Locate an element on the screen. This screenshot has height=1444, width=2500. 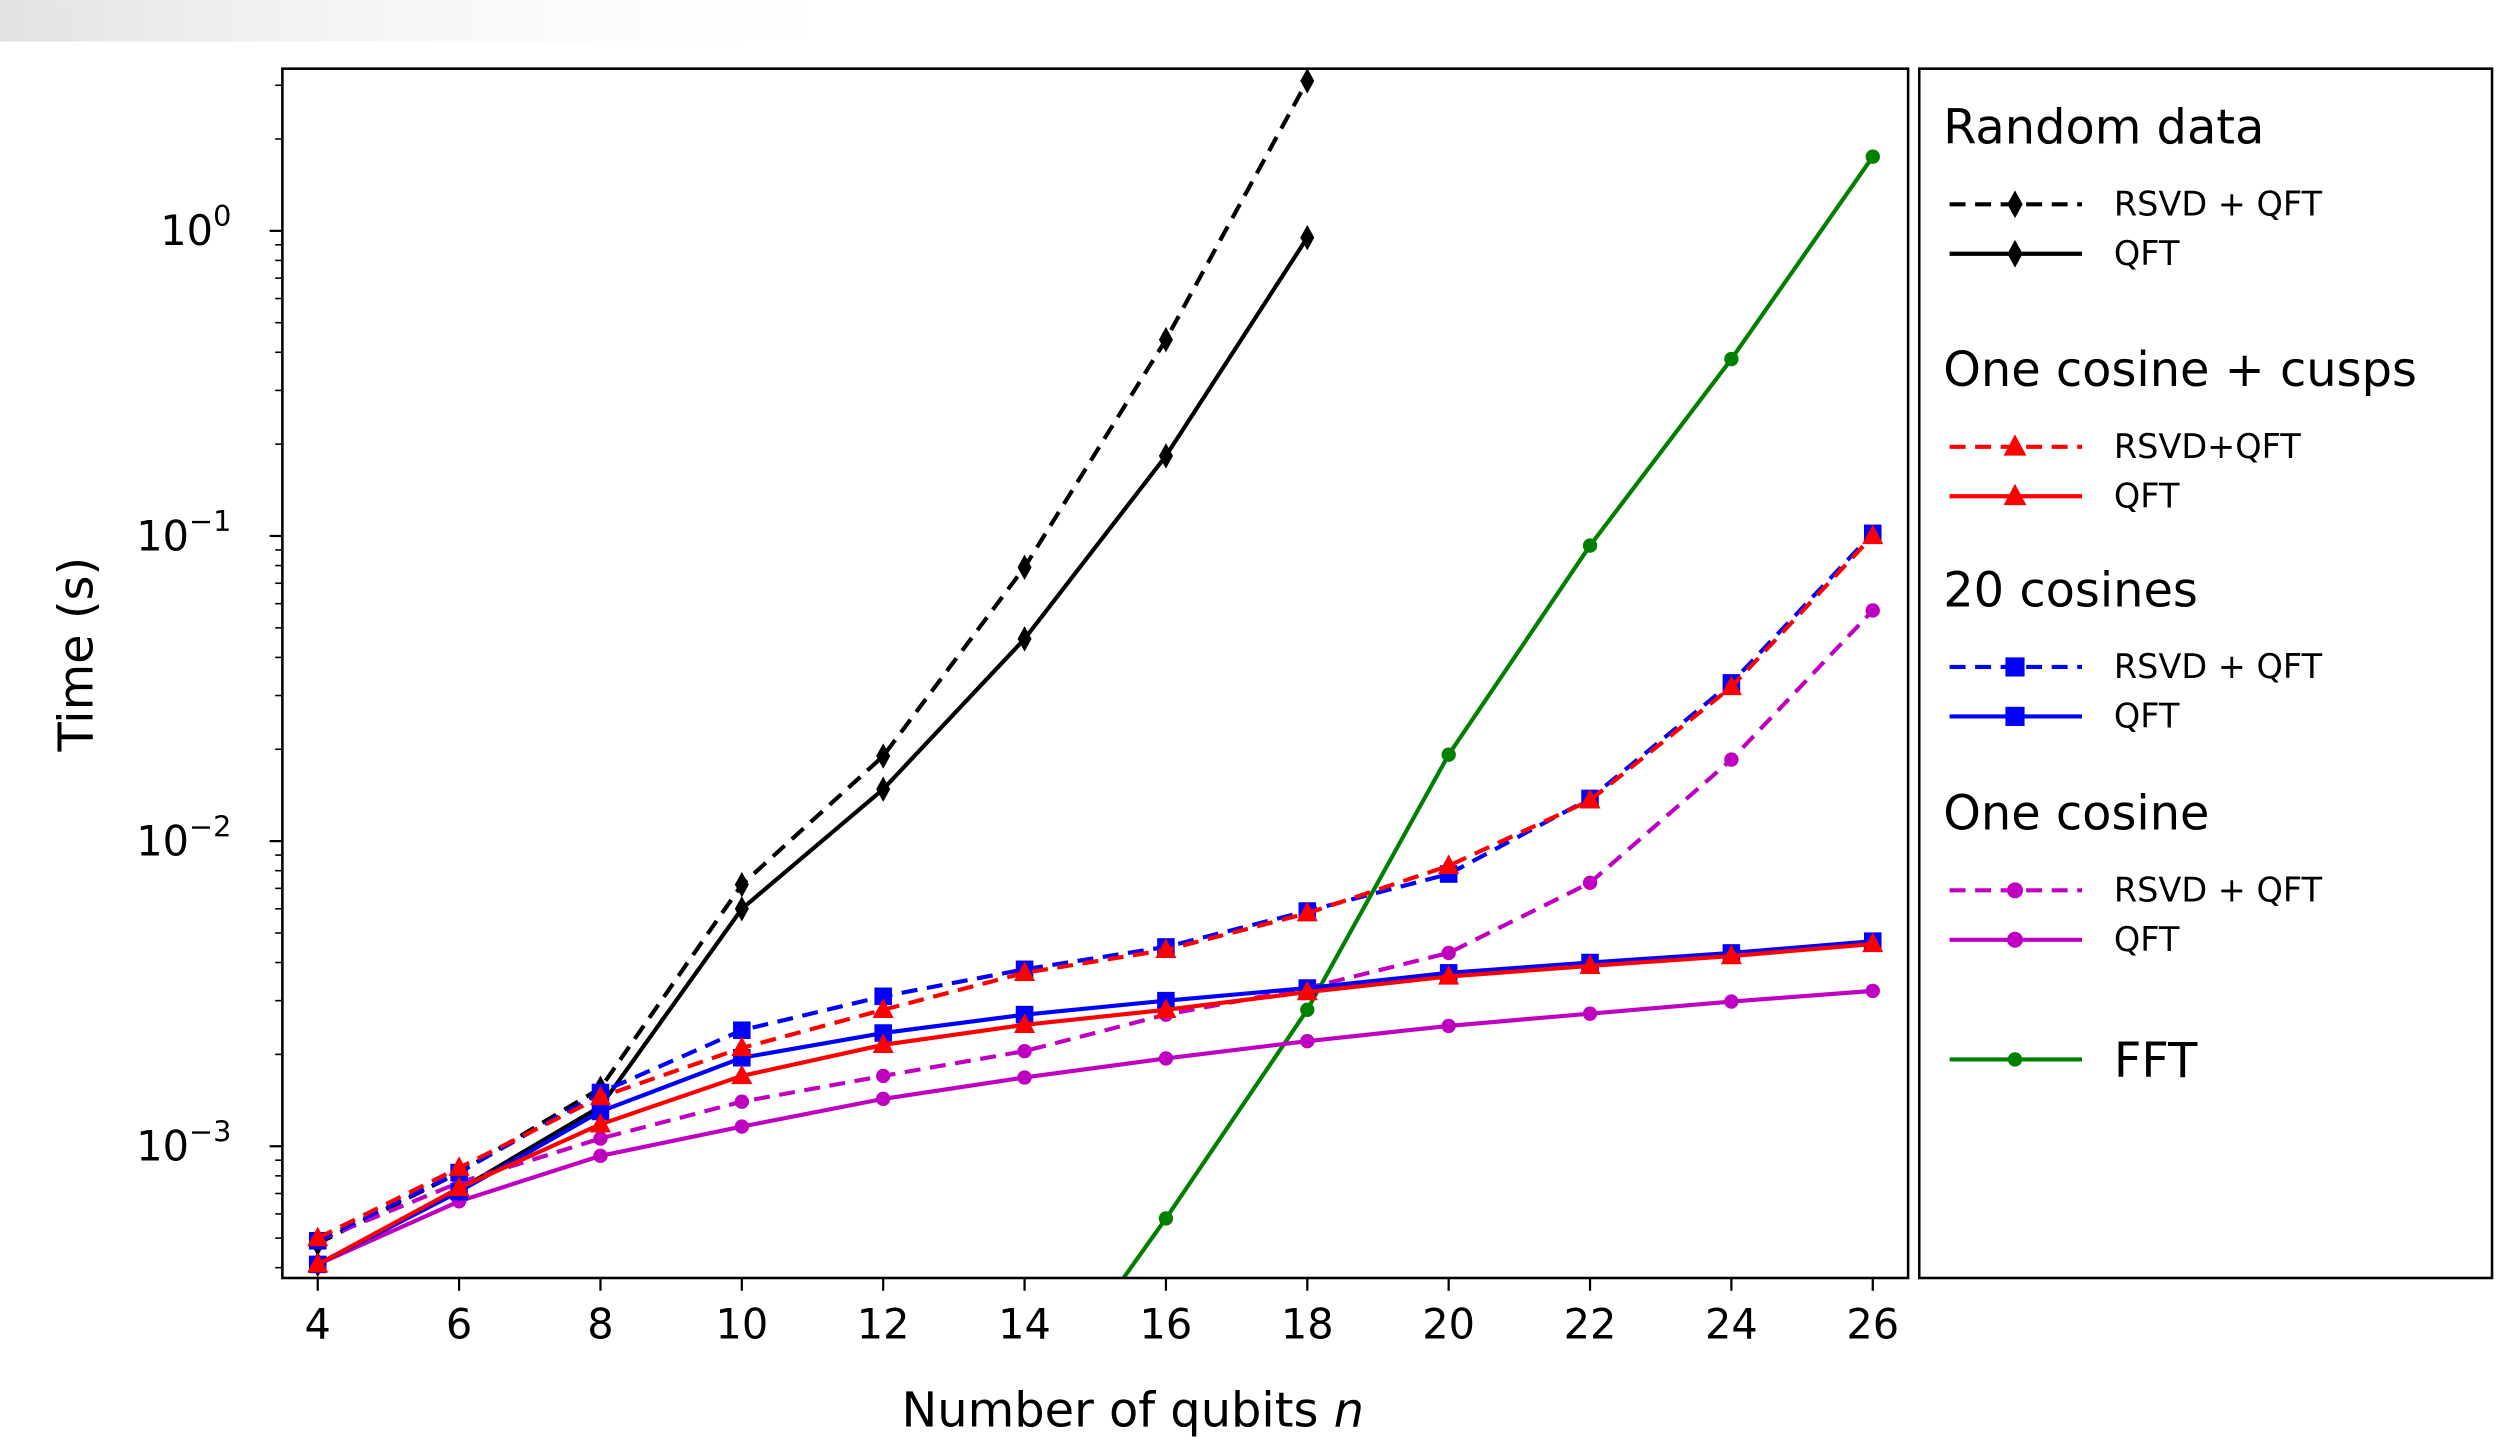
y-tick-label: 10⁻² is located at coordinates (183, 837).